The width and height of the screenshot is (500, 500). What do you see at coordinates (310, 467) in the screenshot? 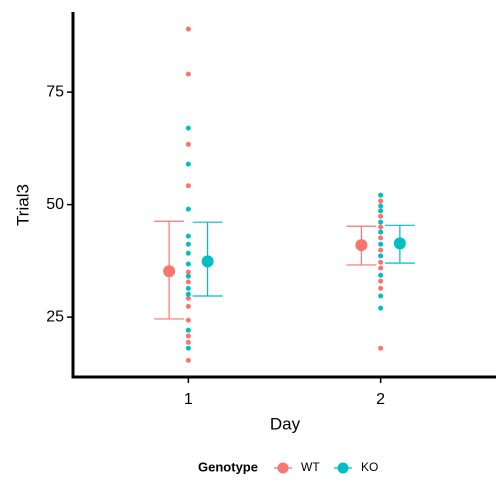
I see `legend-label: WT` at bounding box center [310, 467].